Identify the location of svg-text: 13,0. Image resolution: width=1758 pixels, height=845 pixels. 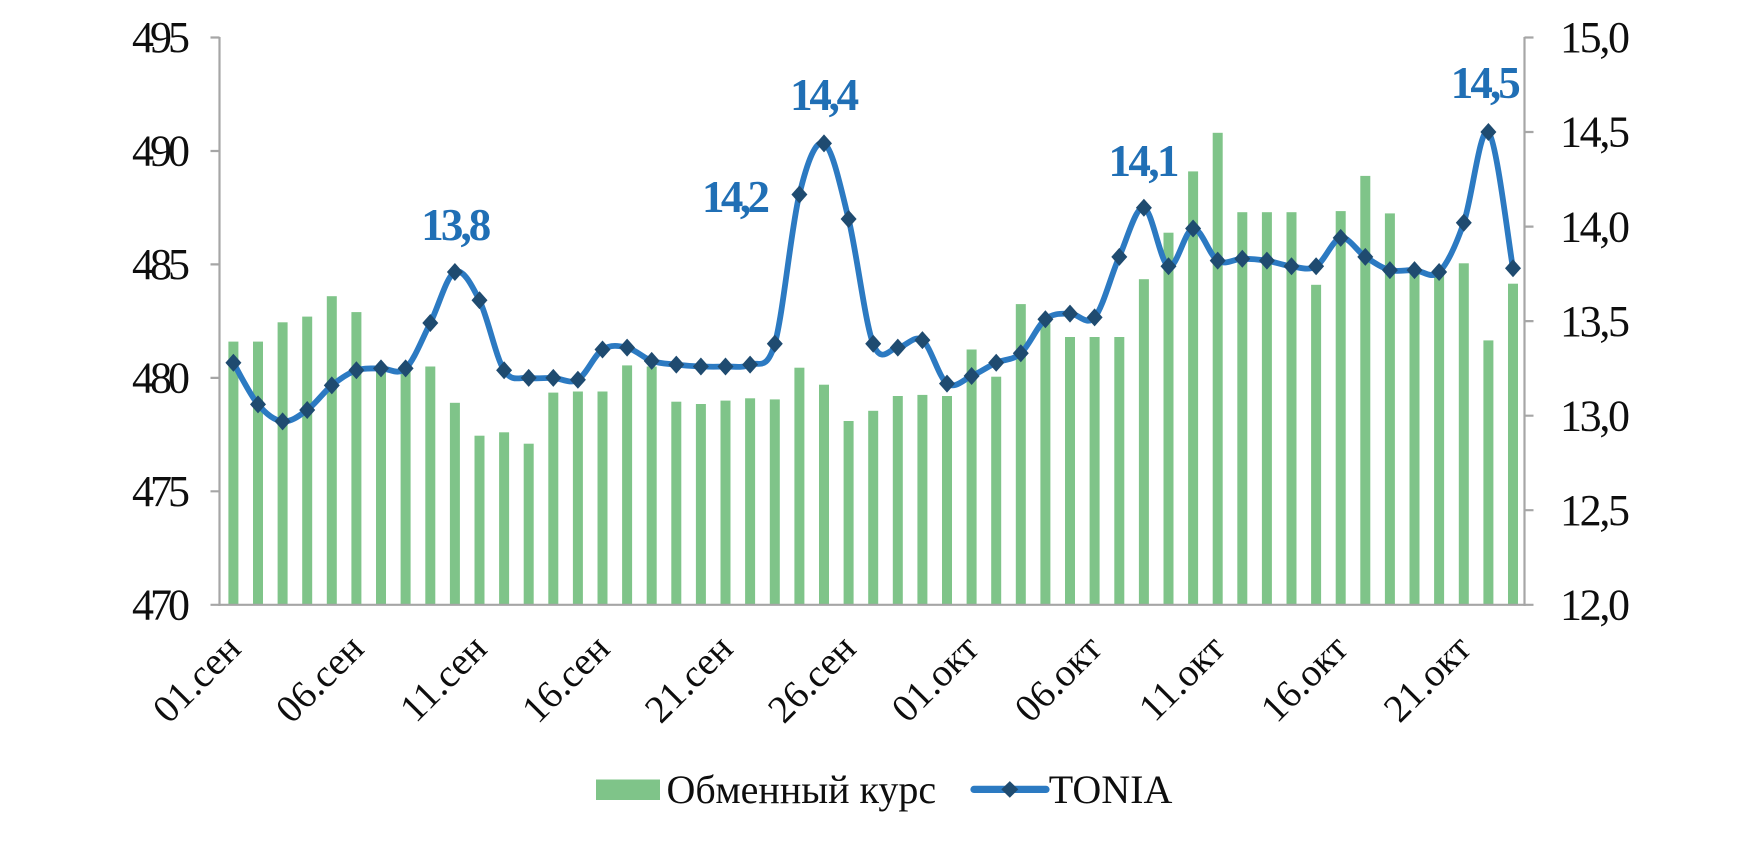
(1595, 415).